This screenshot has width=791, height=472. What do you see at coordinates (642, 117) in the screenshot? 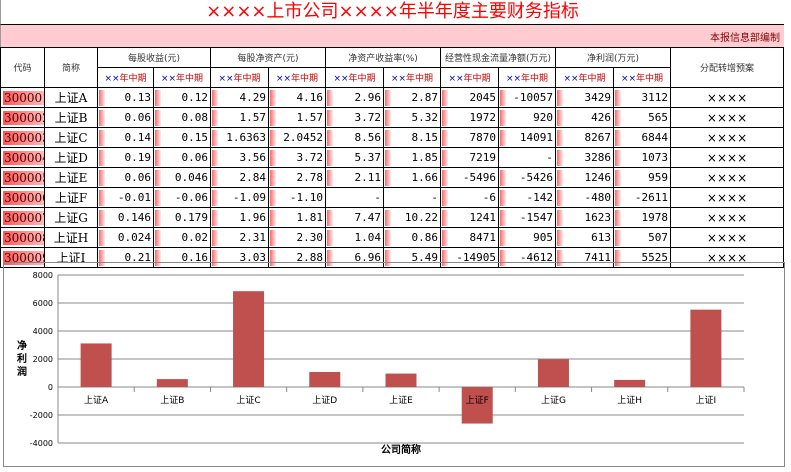
I see `value-cell: 565` at bounding box center [642, 117].